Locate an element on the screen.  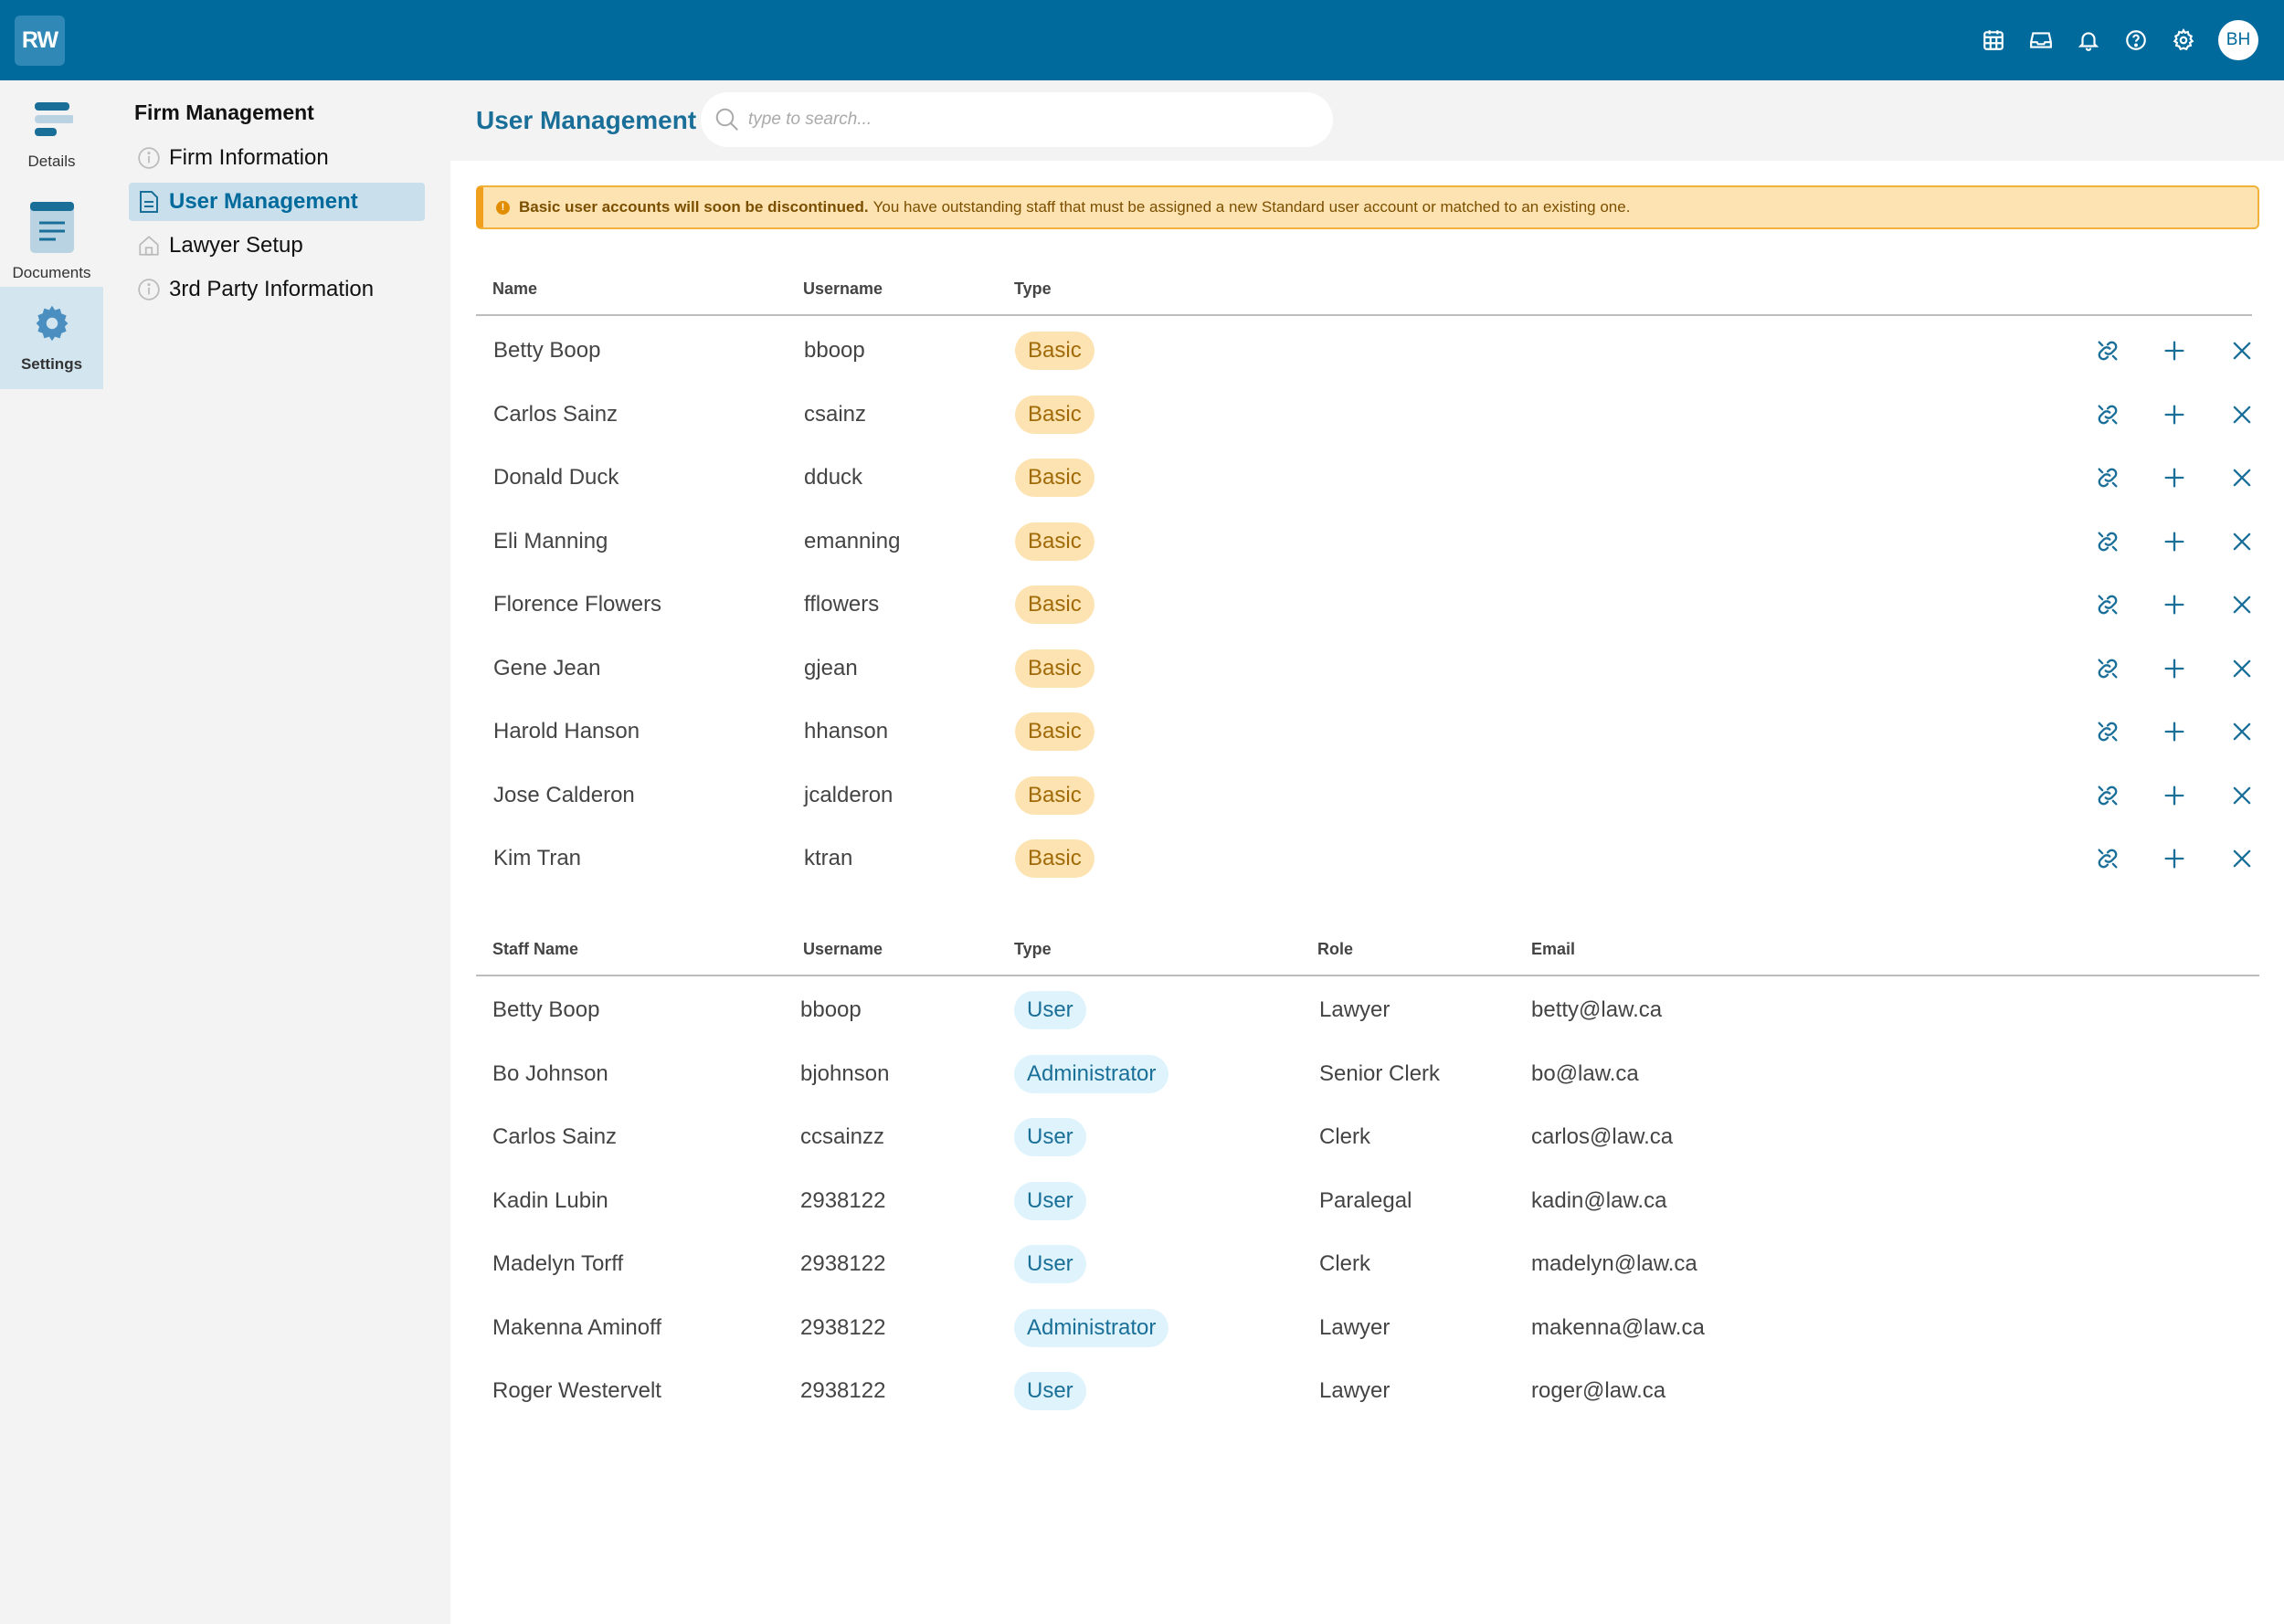
calendar-icon is located at coordinates (1993, 40).